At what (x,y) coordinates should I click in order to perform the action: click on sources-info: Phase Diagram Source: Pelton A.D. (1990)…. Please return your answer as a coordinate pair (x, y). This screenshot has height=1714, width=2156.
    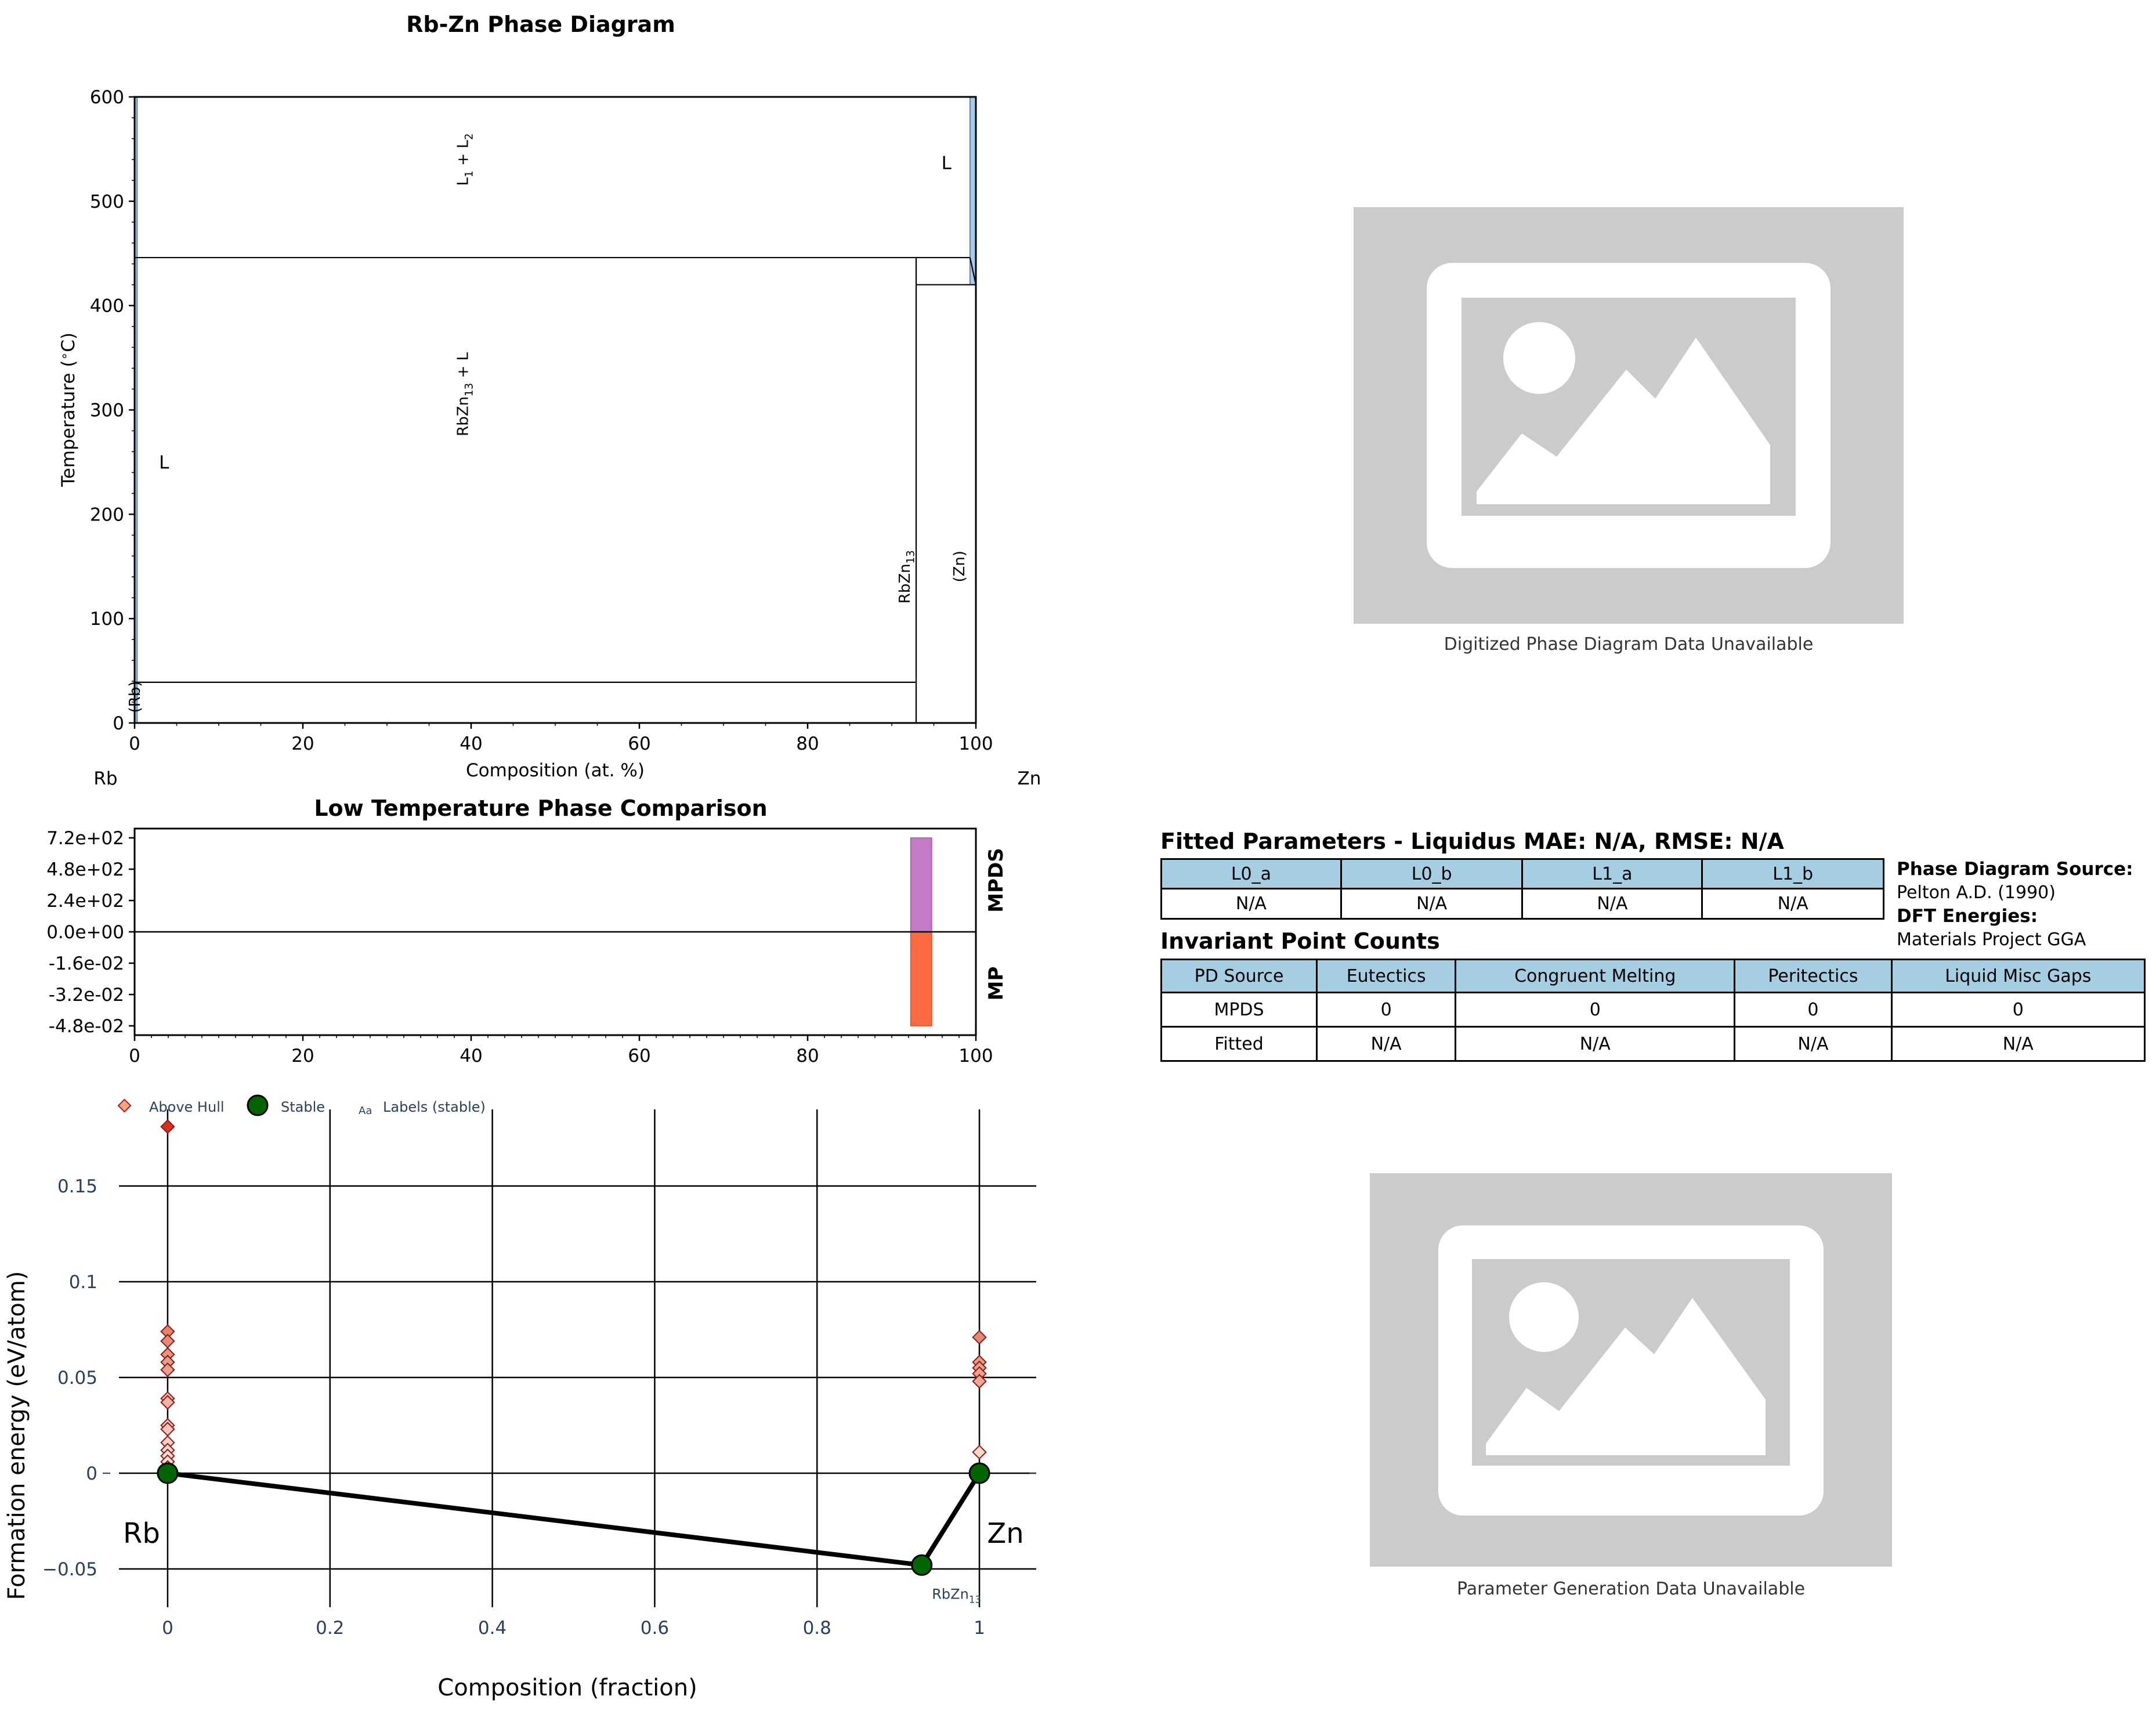
    Looking at the image, I should click on (2015, 905).